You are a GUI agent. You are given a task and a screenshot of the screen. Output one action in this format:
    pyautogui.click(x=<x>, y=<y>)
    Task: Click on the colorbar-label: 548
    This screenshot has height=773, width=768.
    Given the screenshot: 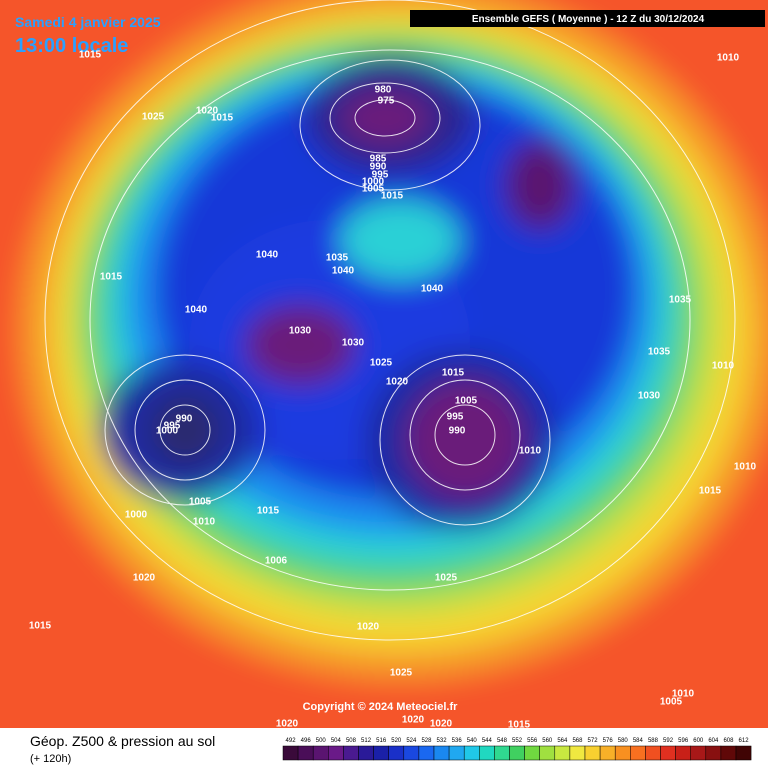 What is the action you would take?
    pyautogui.click(x=502, y=741)
    